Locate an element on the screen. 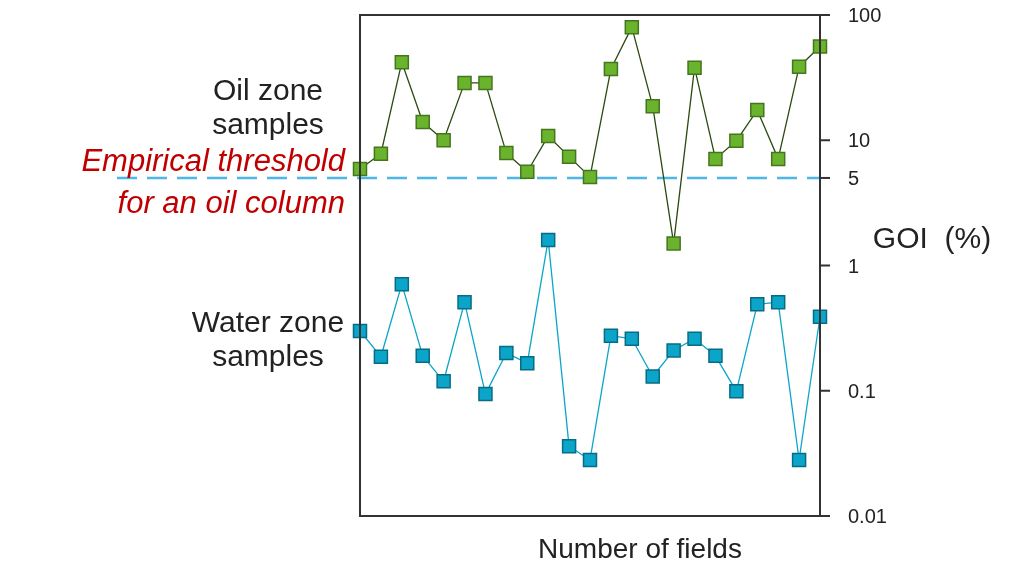 Image resolution: width=1018 pixels, height=564 pixels. series-label: Water zone samples is located at coordinates (268, 338).